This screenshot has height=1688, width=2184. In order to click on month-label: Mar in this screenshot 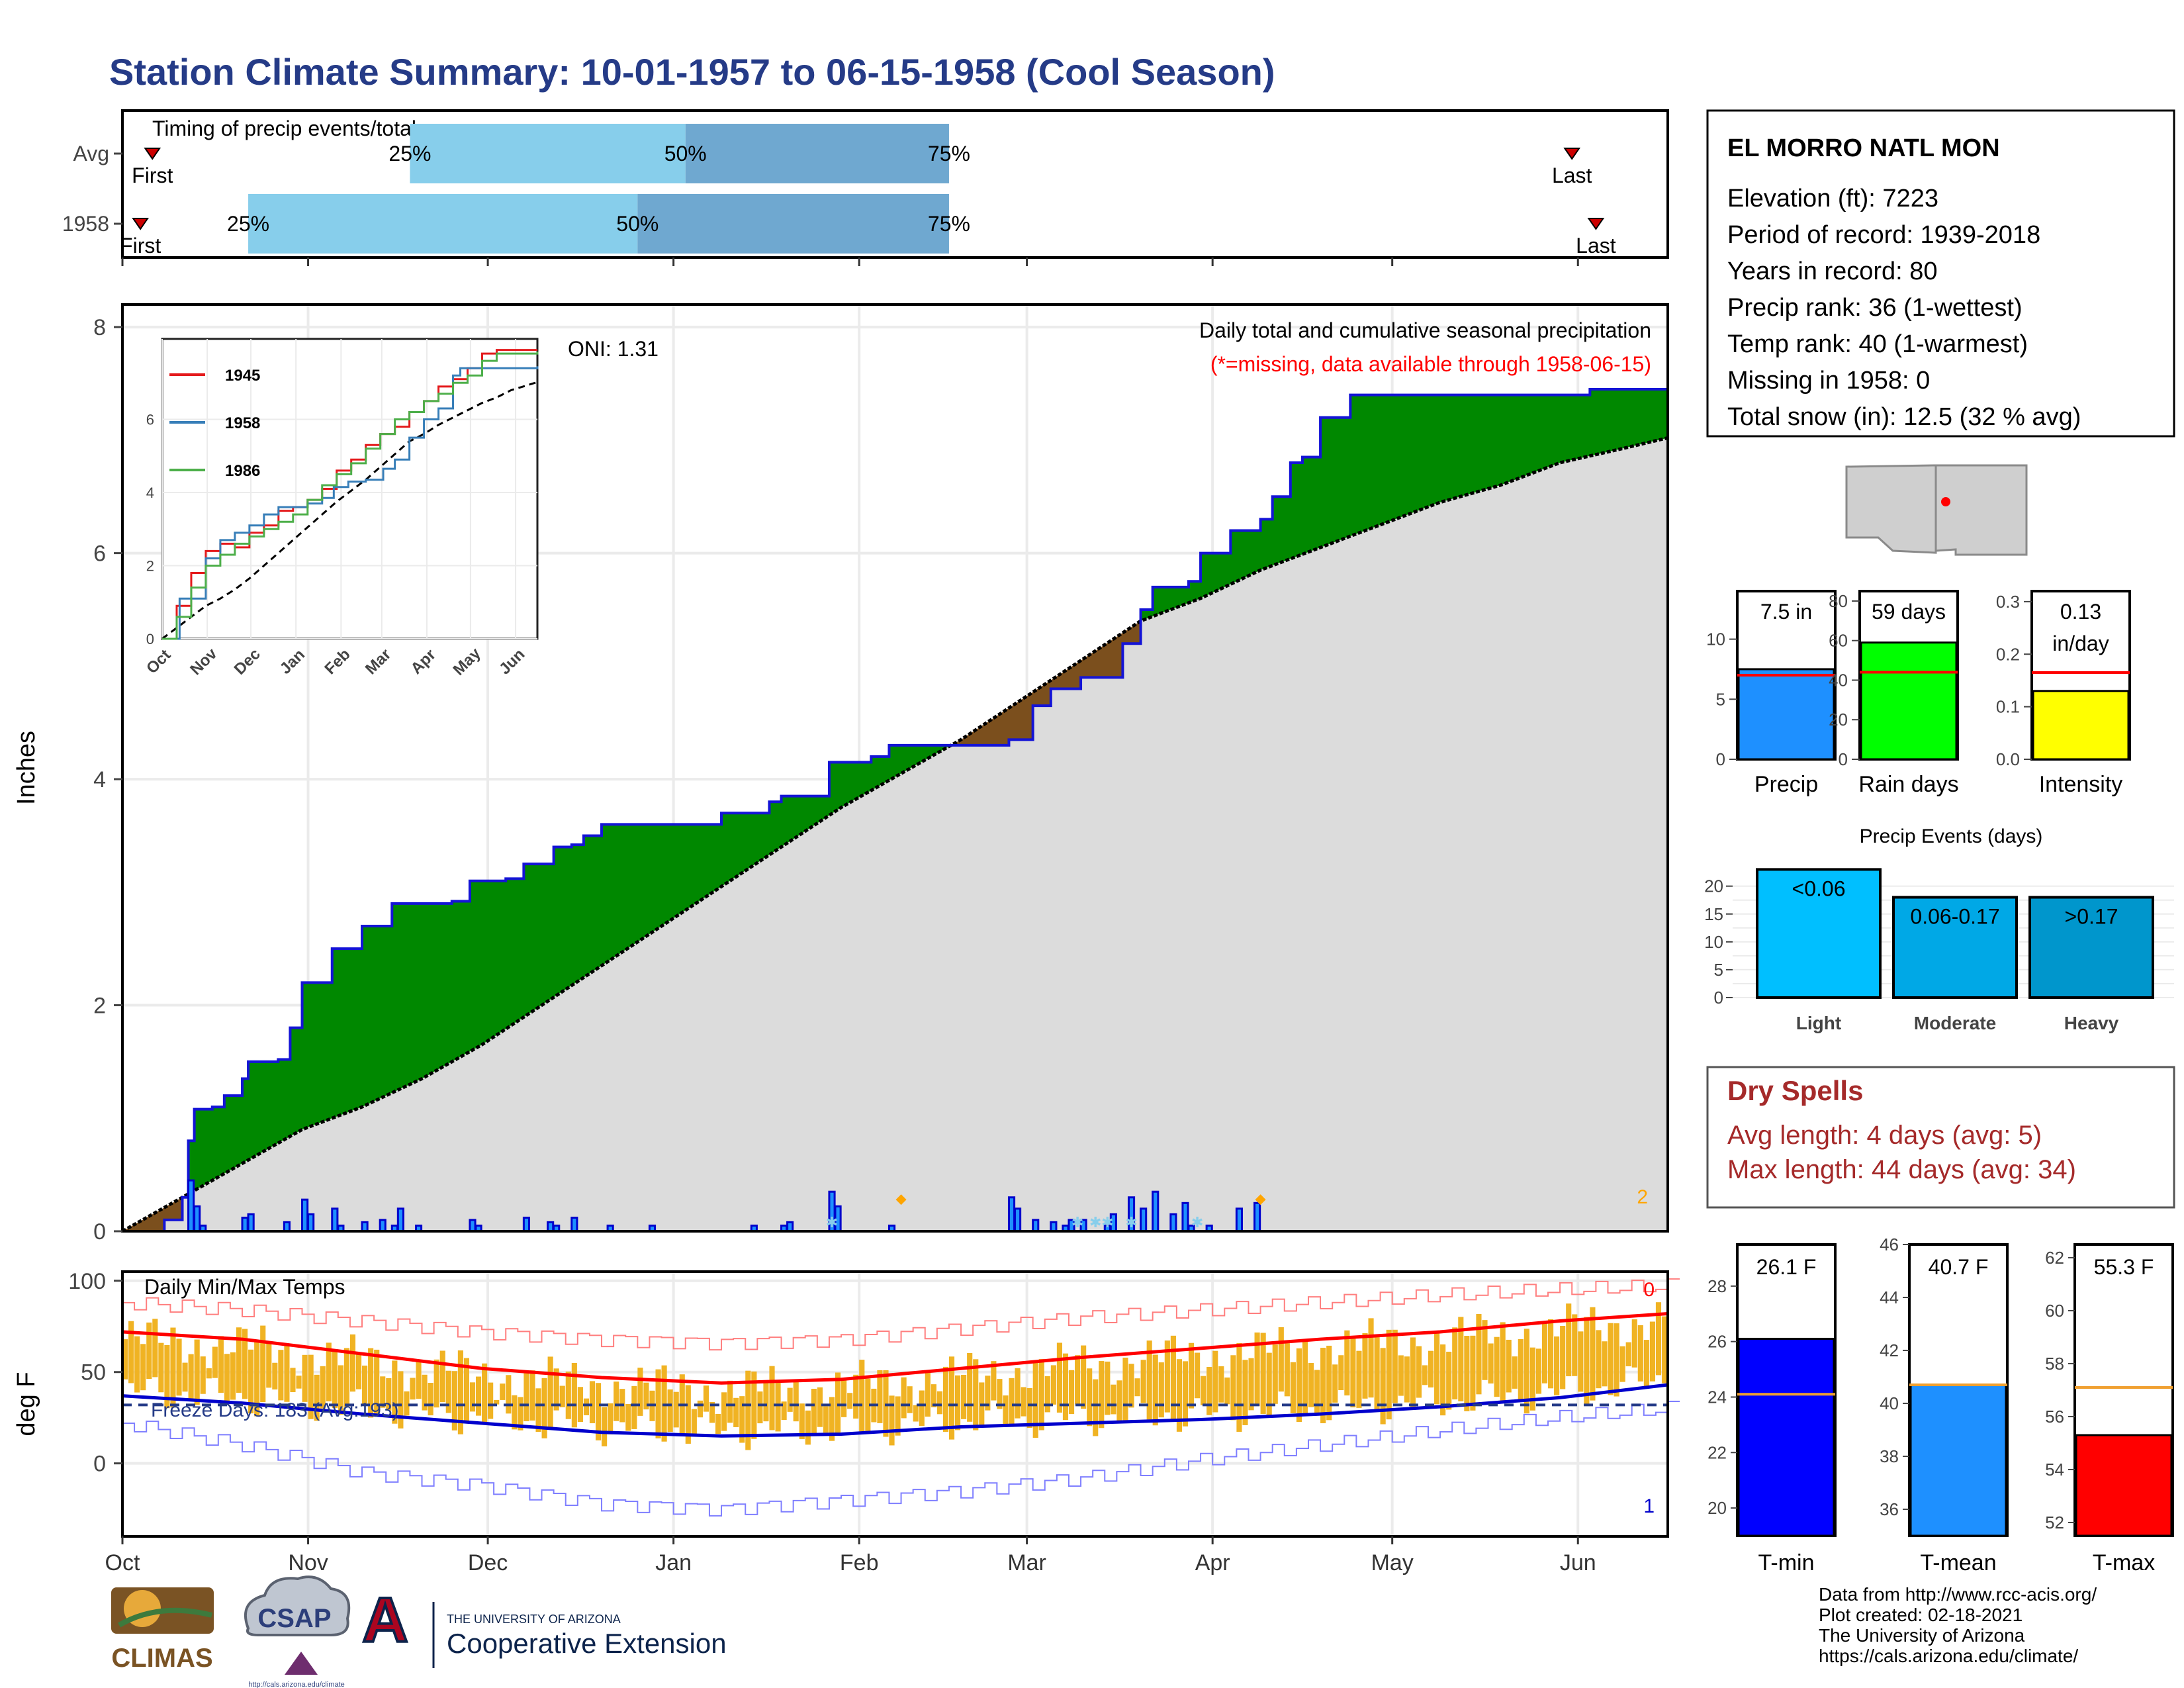, I will do `click(1026, 1562)`.